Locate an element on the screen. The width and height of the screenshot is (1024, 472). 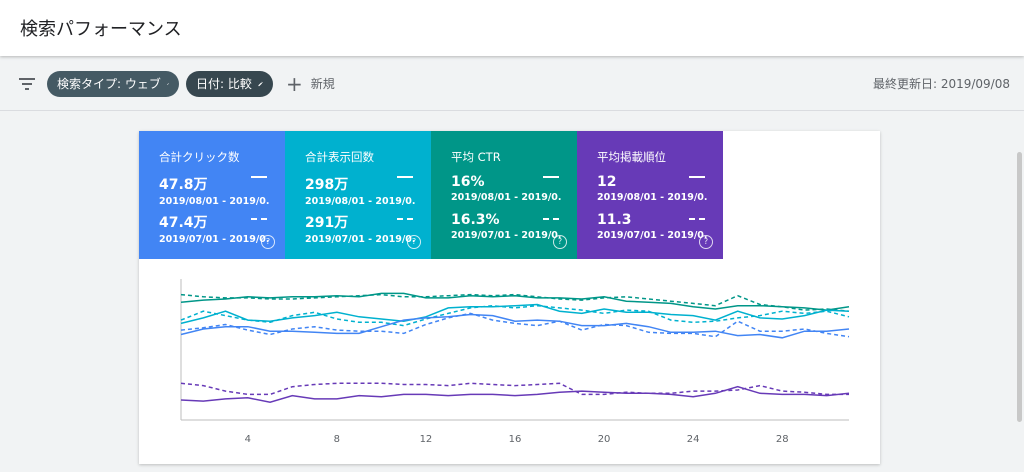
date-chip-label: 日付: 比較 is located at coordinates (224, 84).